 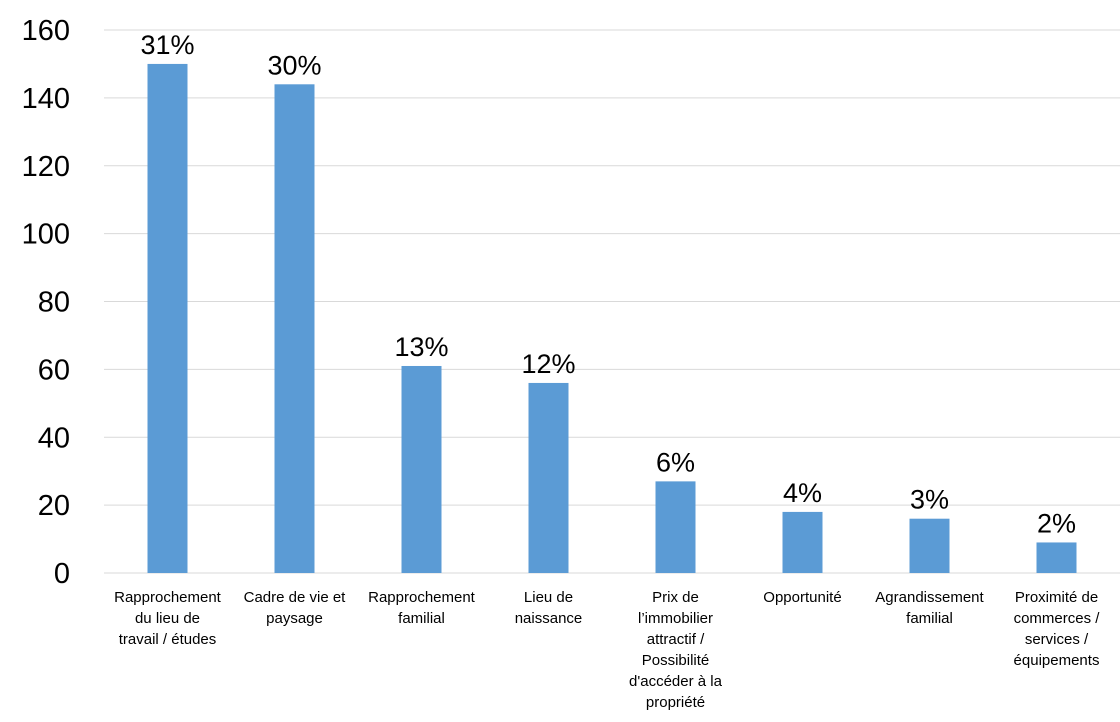 I want to click on y-tick-label: 60, so click(x=54, y=370).